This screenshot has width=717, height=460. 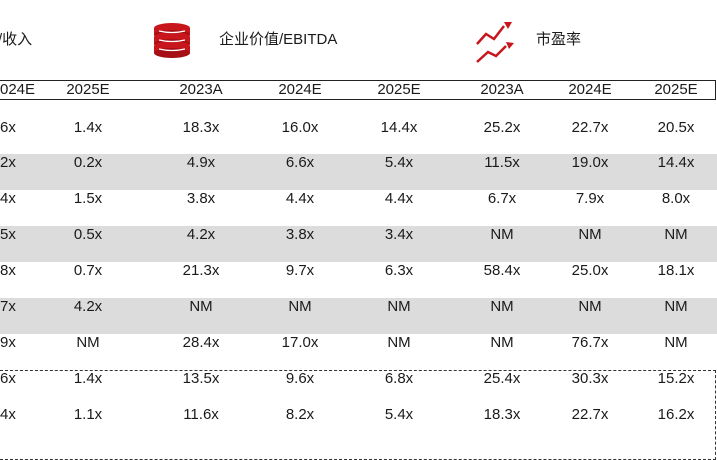 What do you see at coordinates (88, 270) in the screenshot?
I see `table-cell: 0.7x` at bounding box center [88, 270].